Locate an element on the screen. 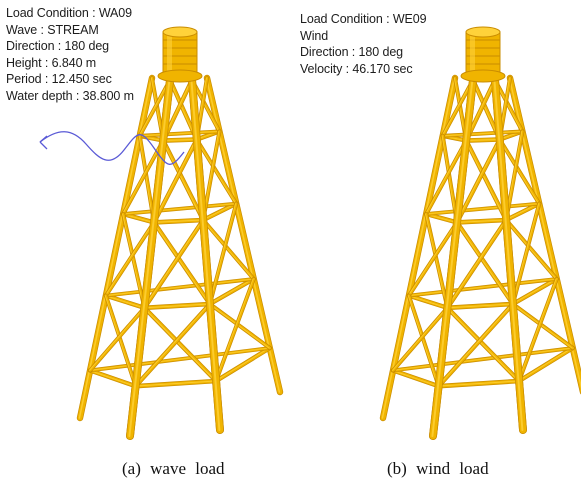  wave-curve is located at coordinates (112, 148).